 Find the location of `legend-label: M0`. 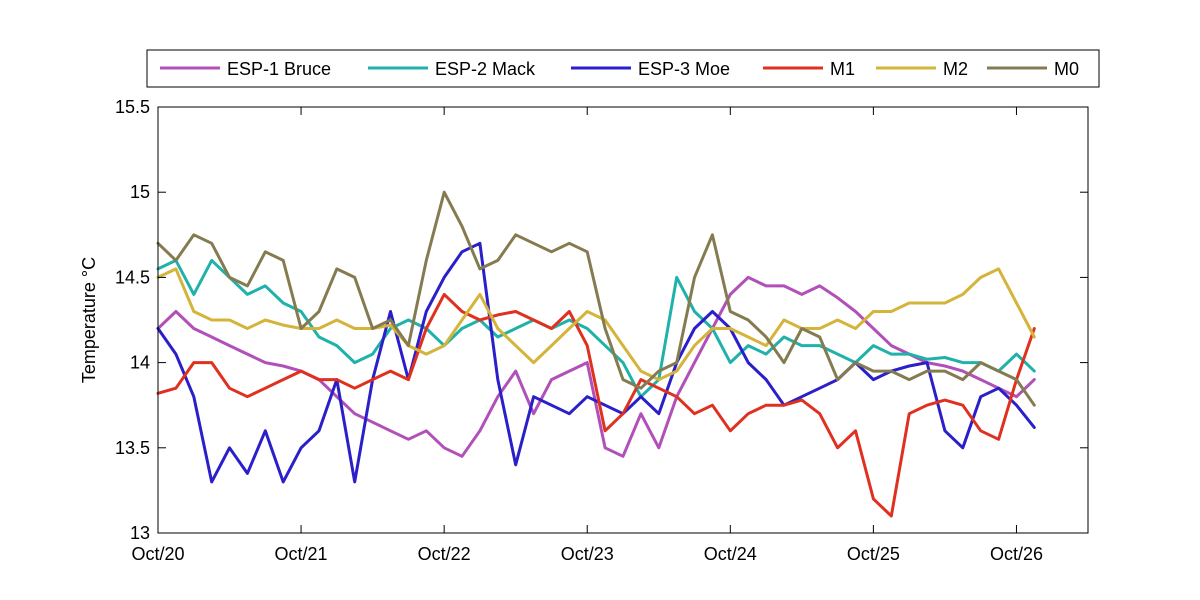

legend-label: M0 is located at coordinates (1066, 69).